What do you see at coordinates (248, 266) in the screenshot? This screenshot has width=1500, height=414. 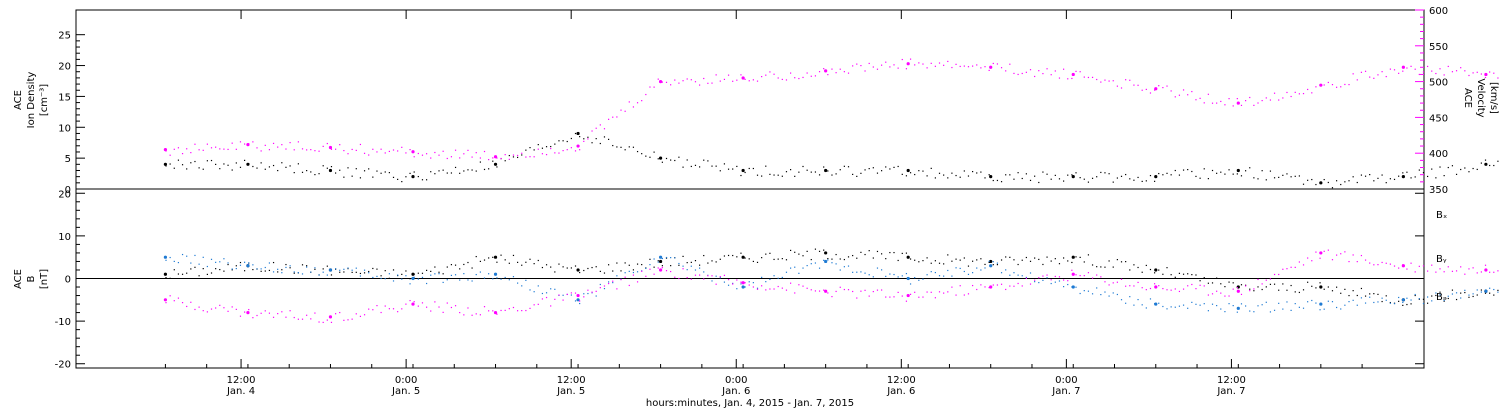 I see `point-By` at bounding box center [248, 266].